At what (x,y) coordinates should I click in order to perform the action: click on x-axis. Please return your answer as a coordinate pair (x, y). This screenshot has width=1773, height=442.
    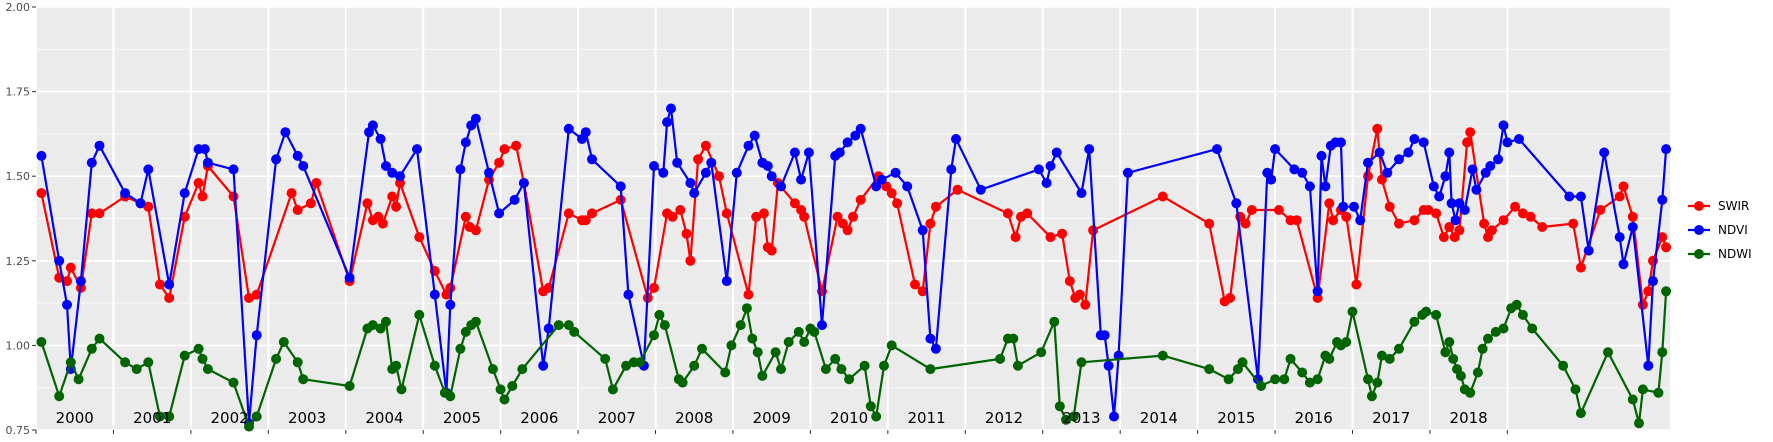
    Looking at the image, I should click on (771, 432).